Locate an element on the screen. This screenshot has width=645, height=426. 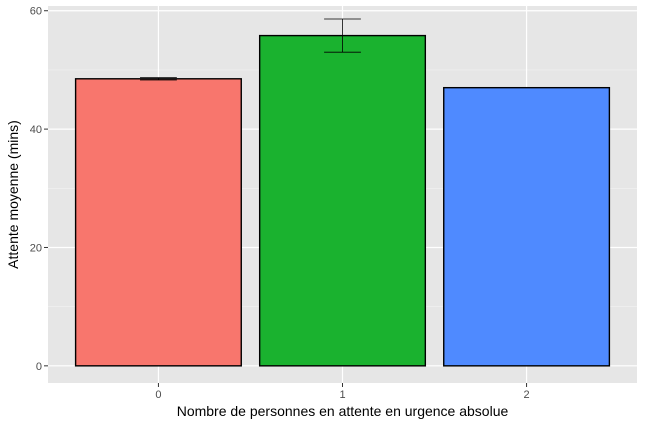
y-axis-ticks: 0 20 40 60 is located at coordinates (39, 189).